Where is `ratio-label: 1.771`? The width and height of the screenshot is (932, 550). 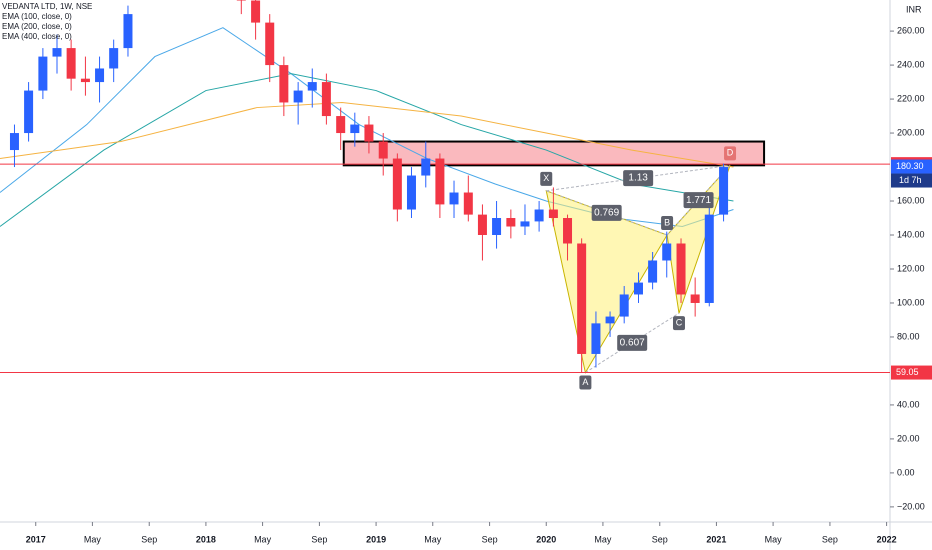 ratio-label: 1.771 is located at coordinates (698, 200).